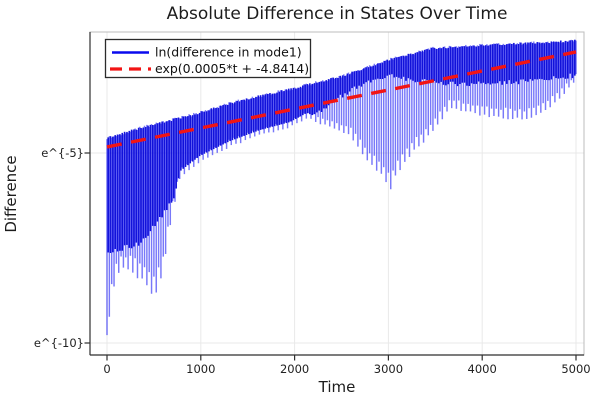  What do you see at coordinates (337, 14) in the screenshot?
I see `plot-title: Absolute Difference in States Over Time` at bounding box center [337, 14].